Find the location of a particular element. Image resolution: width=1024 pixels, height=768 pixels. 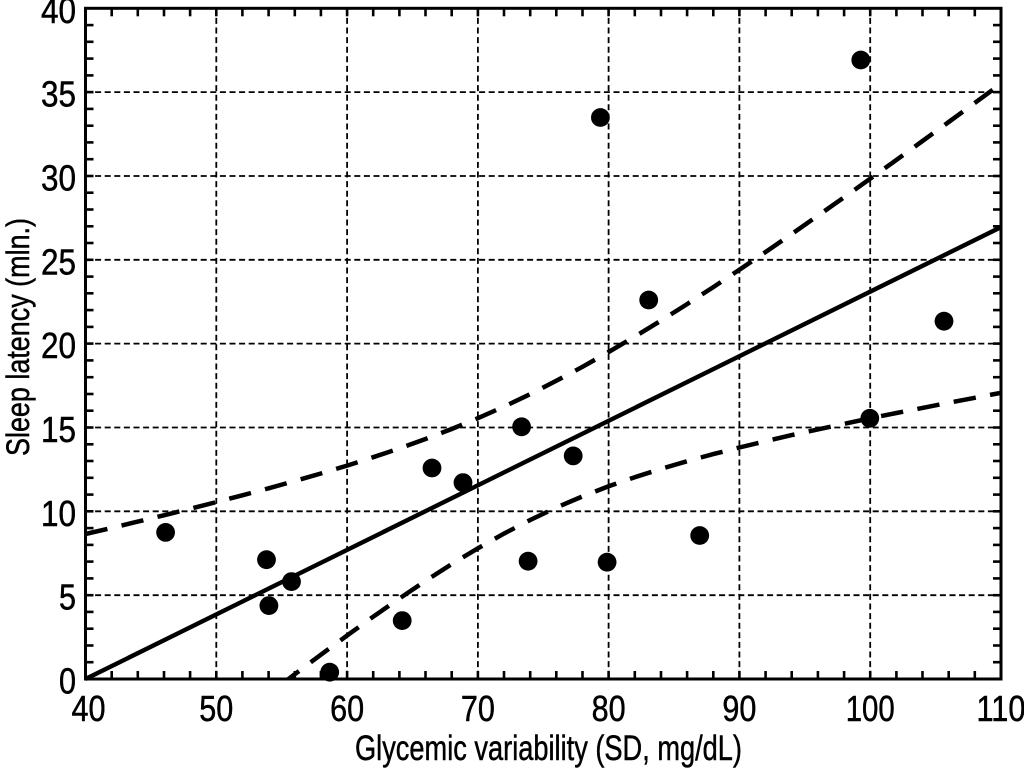

svg-text: 25 is located at coordinates (58, 261).